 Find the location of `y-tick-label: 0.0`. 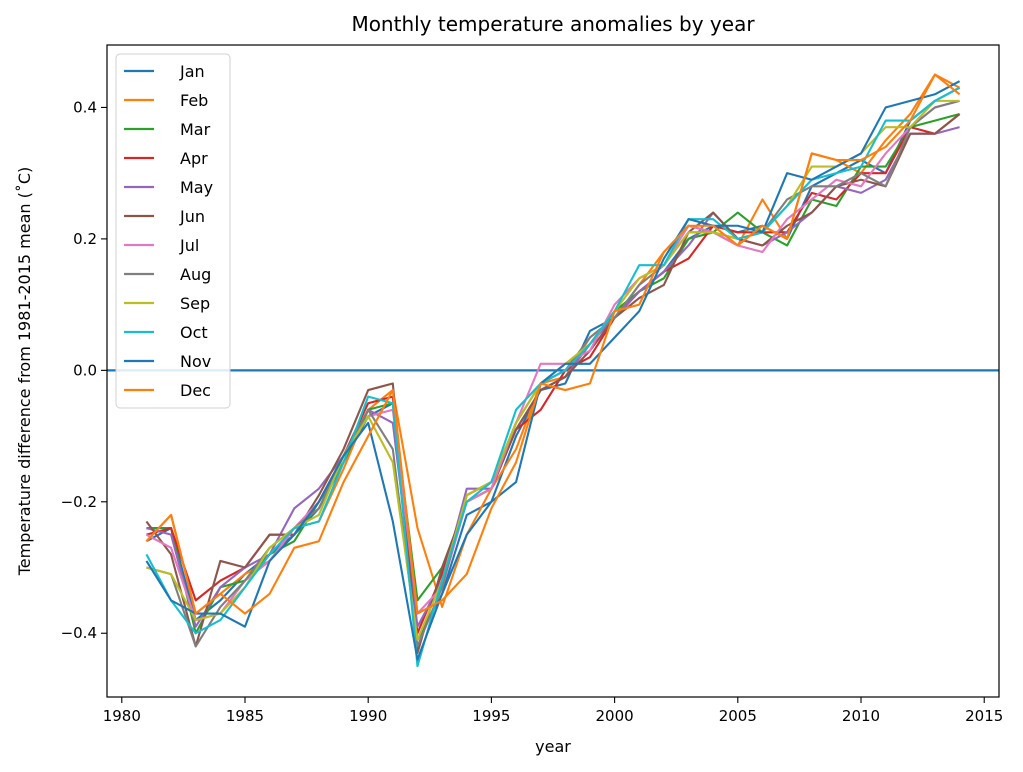

y-tick-label: 0.0 is located at coordinates (85, 370).